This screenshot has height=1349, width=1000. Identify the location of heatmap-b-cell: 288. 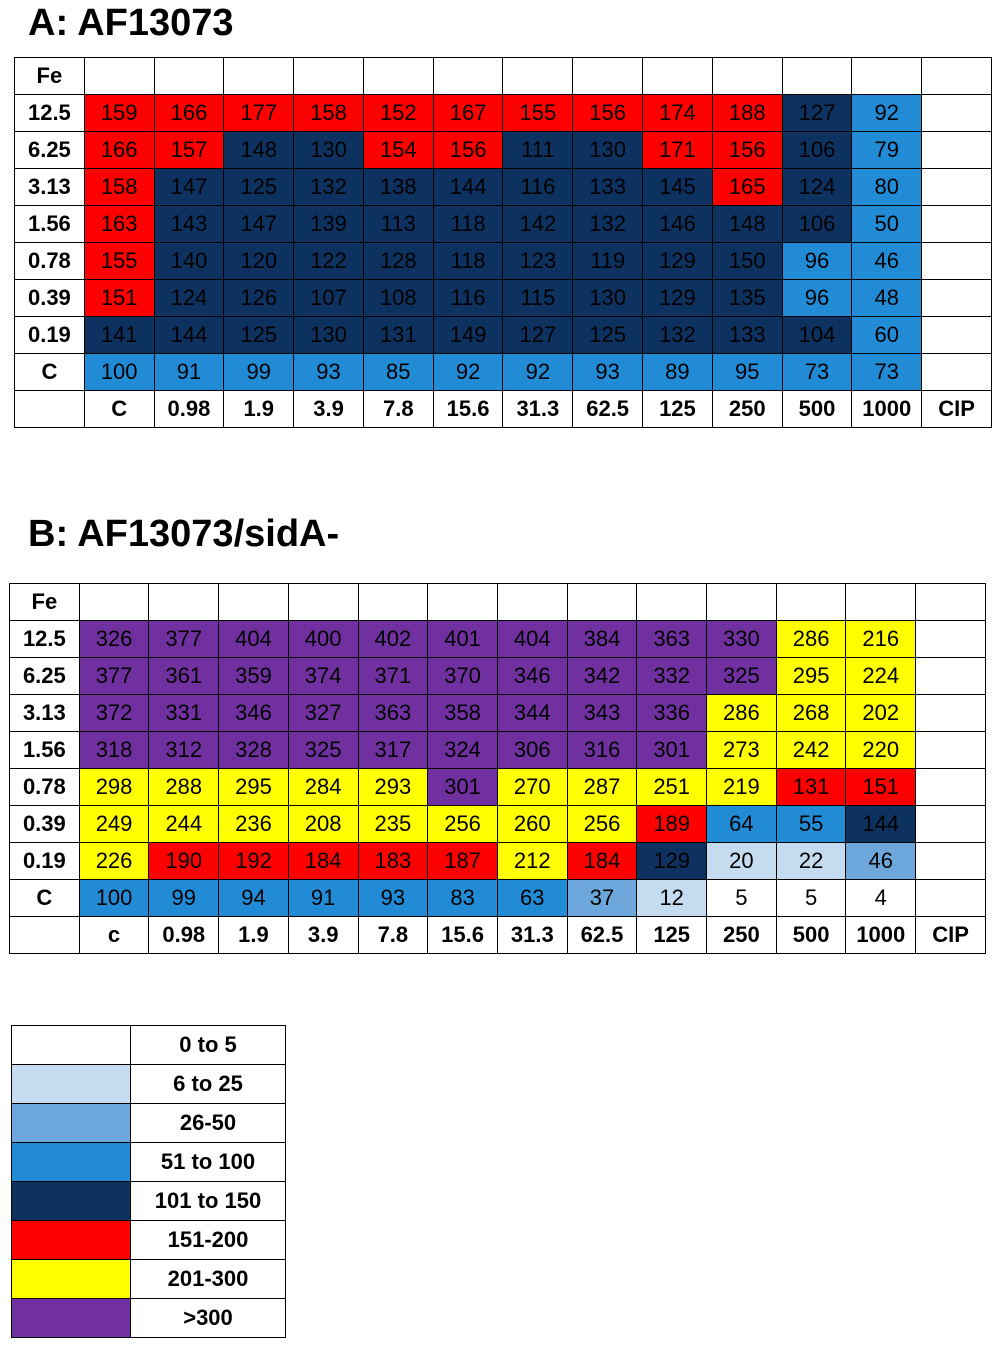
(184, 787).